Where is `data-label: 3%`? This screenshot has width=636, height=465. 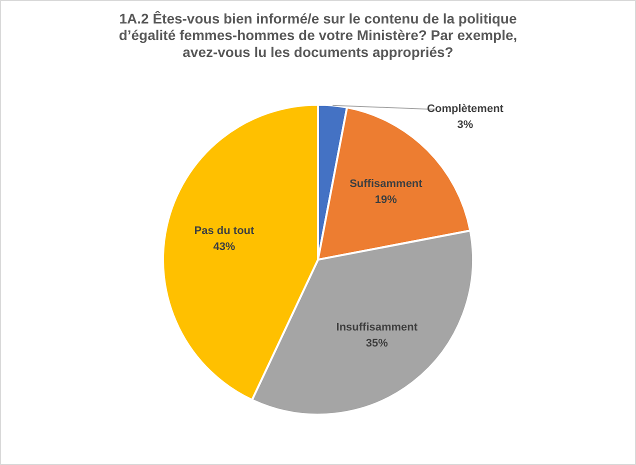
data-label: 3% is located at coordinates (465, 125).